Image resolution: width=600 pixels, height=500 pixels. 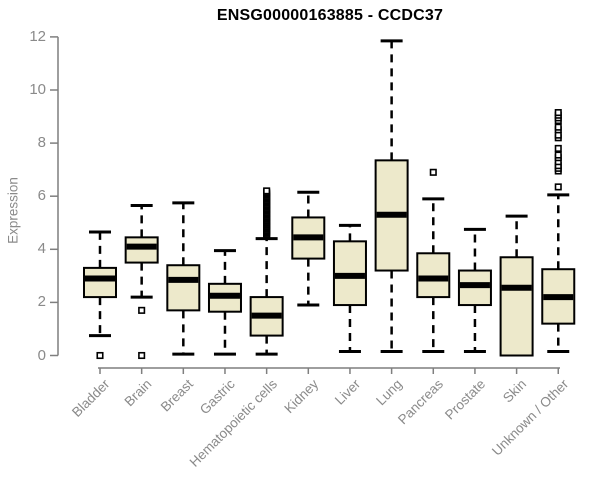 I want to click on box-brain, so click(x=141, y=250).